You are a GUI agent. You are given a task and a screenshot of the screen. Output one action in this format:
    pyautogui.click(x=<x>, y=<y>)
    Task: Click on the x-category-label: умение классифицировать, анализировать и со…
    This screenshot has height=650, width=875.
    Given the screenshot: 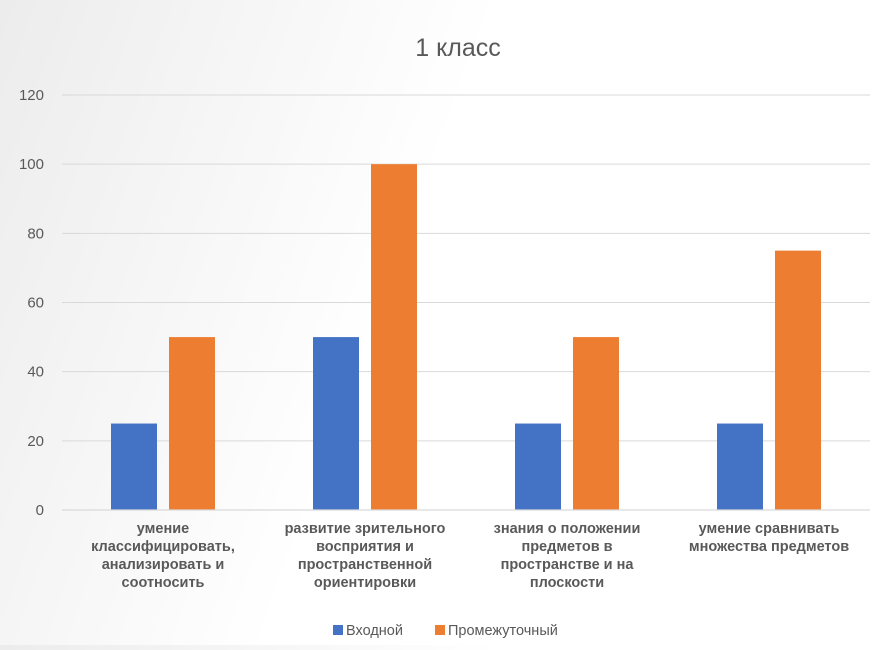 What is the action you would take?
    pyautogui.click(x=163, y=556)
    